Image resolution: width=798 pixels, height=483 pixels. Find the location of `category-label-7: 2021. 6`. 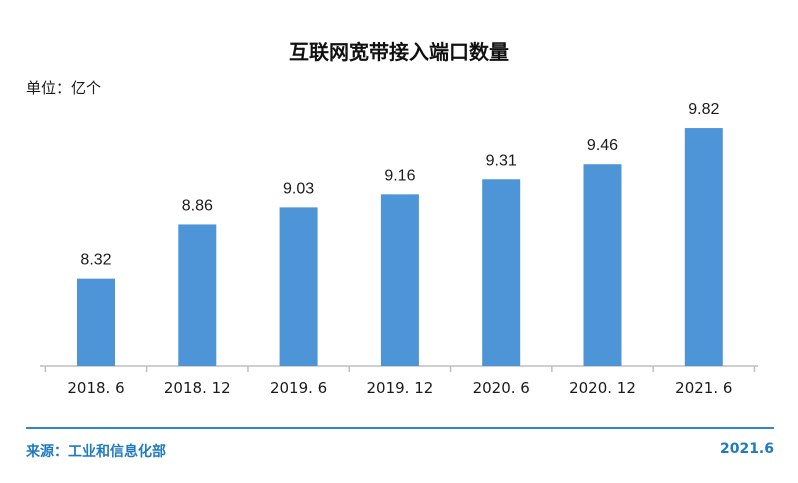

category-label-7: 2021. 6 is located at coordinates (703, 388).